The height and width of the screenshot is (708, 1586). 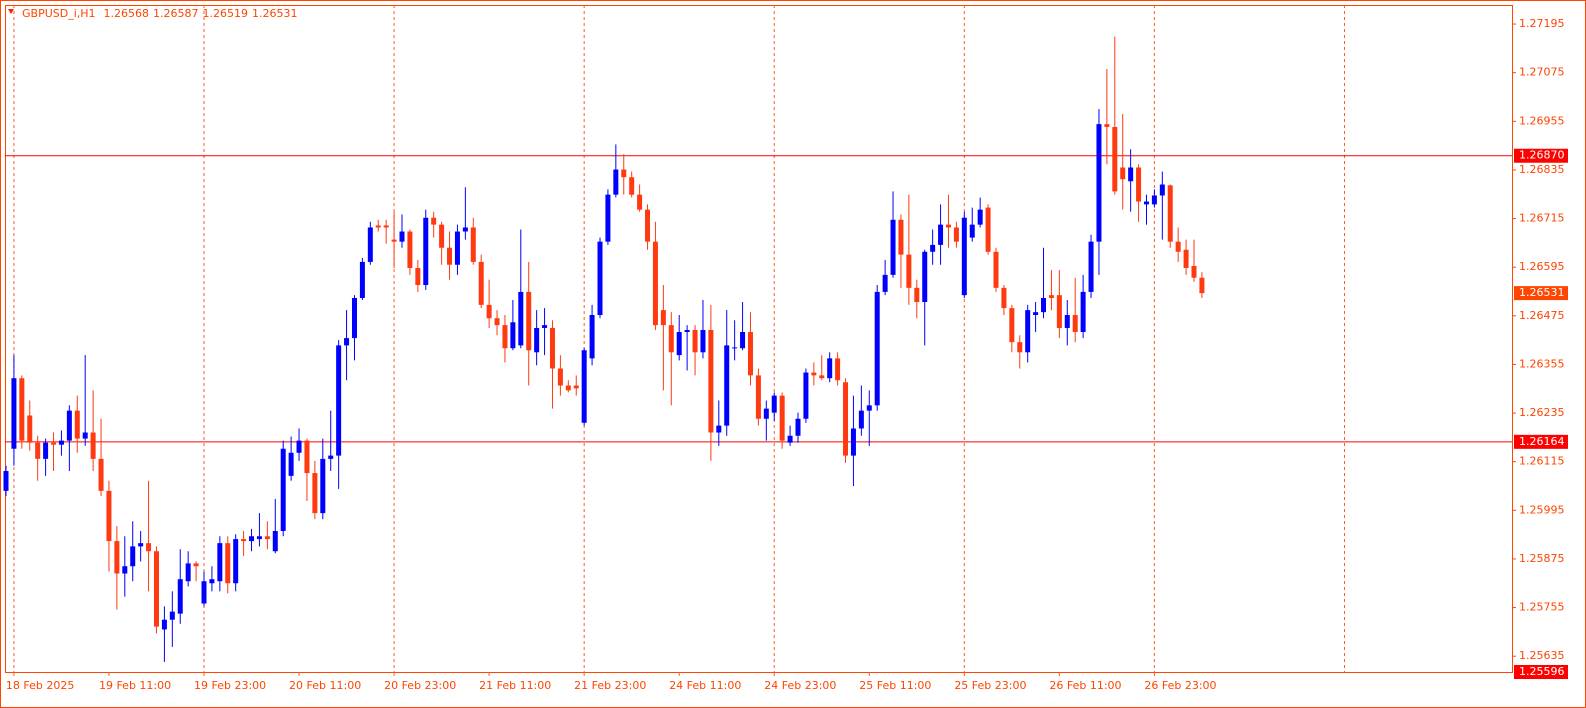 What do you see at coordinates (1542, 120) in the screenshot?
I see `y-tick-label: 1.26955` at bounding box center [1542, 120].